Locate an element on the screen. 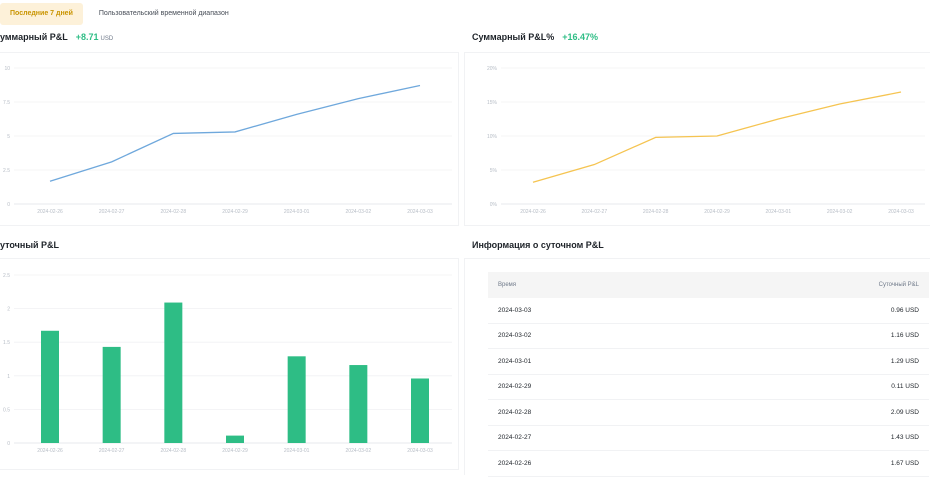  row-date: 2024-02-29 is located at coordinates (515, 387).